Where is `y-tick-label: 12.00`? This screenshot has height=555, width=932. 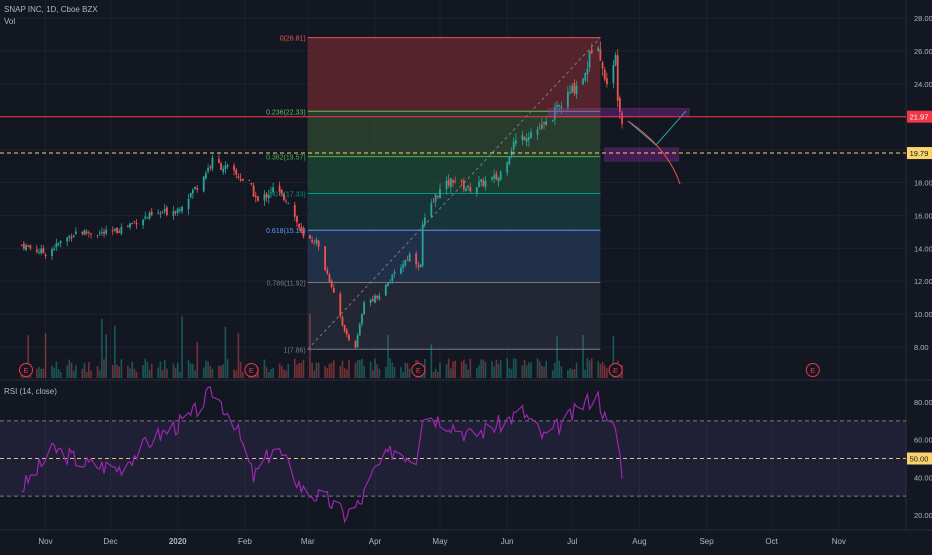
y-tick-label: 12.00 is located at coordinates (923, 281).